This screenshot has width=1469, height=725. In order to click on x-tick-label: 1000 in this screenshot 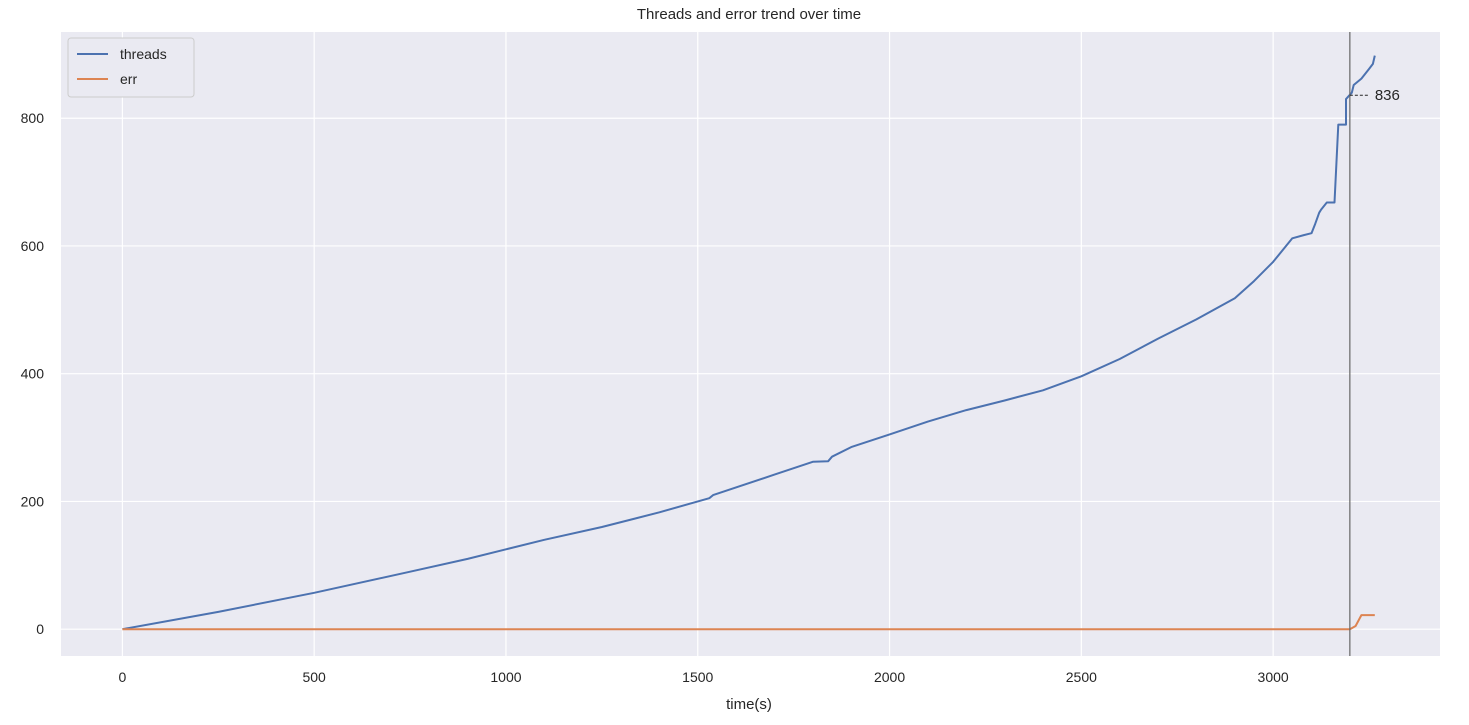, I will do `click(505, 677)`.